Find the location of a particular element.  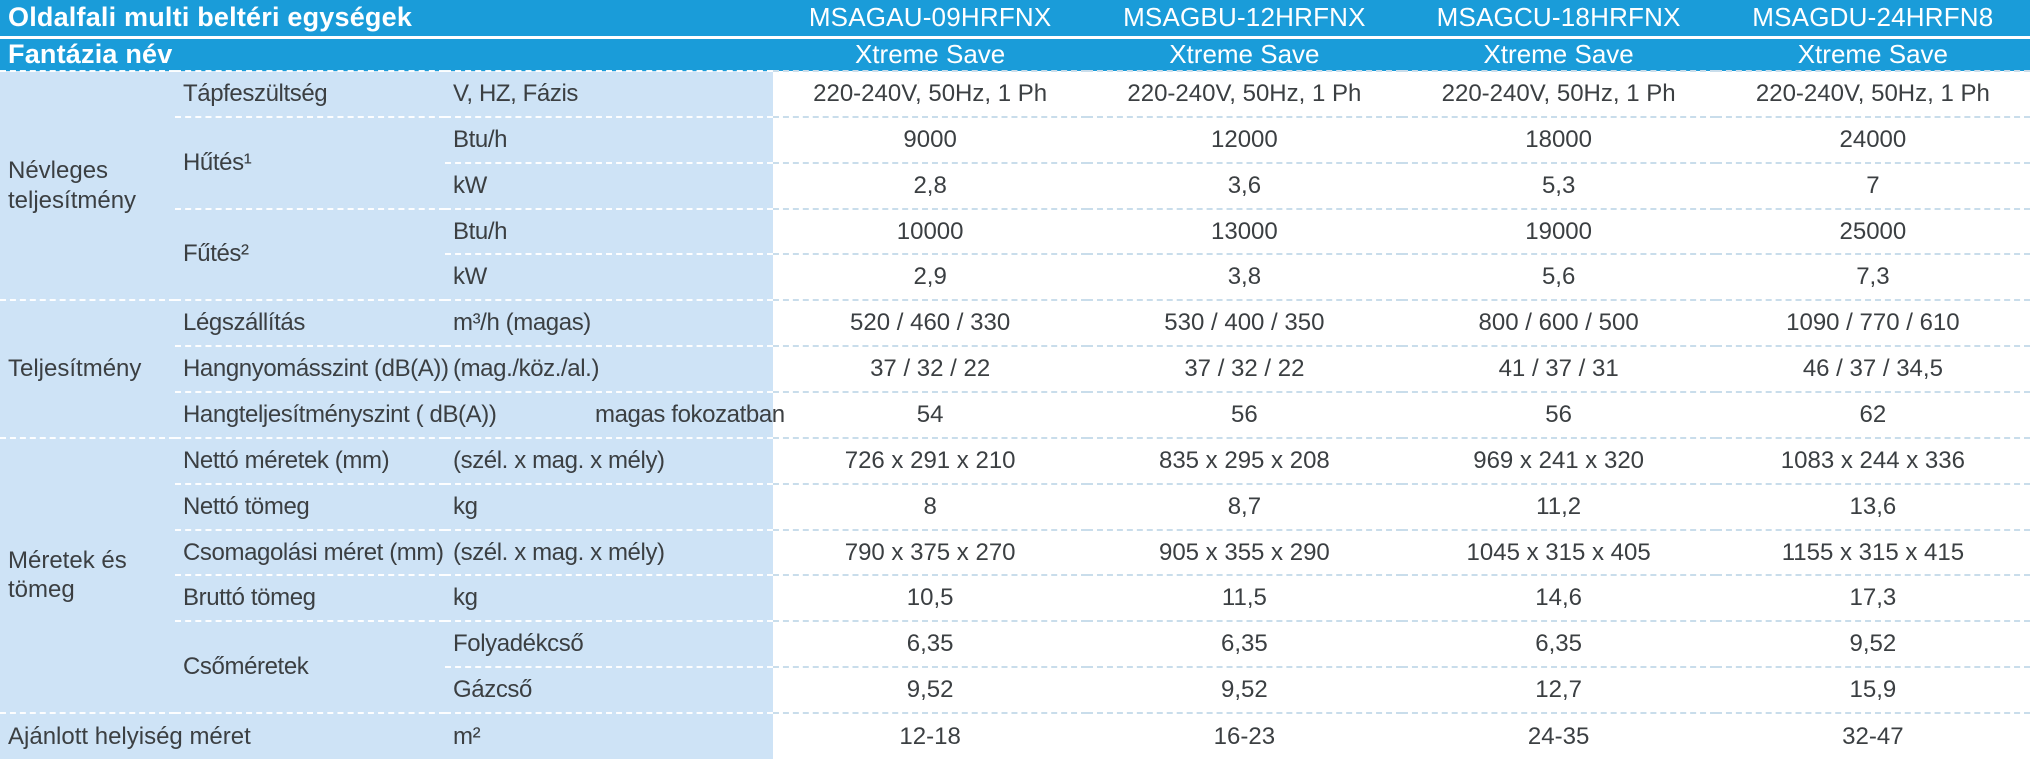

value-cell: 8,7 is located at coordinates (1244, 507).